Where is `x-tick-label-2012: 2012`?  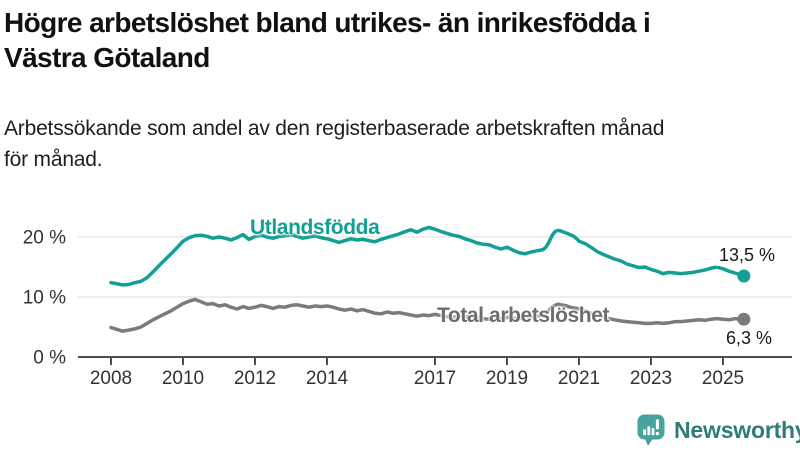
x-tick-label-2012: 2012 is located at coordinates (255, 378).